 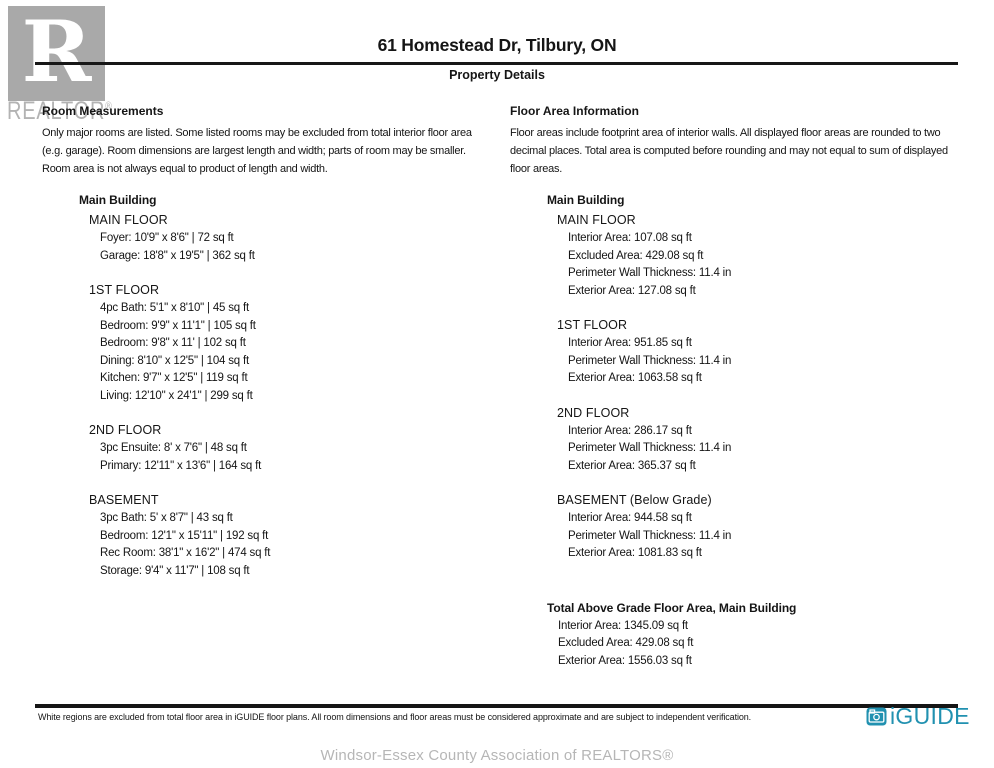 I want to click on area-entry: Interior Area: 951.85 sq ft, so click(x=630, y=343).